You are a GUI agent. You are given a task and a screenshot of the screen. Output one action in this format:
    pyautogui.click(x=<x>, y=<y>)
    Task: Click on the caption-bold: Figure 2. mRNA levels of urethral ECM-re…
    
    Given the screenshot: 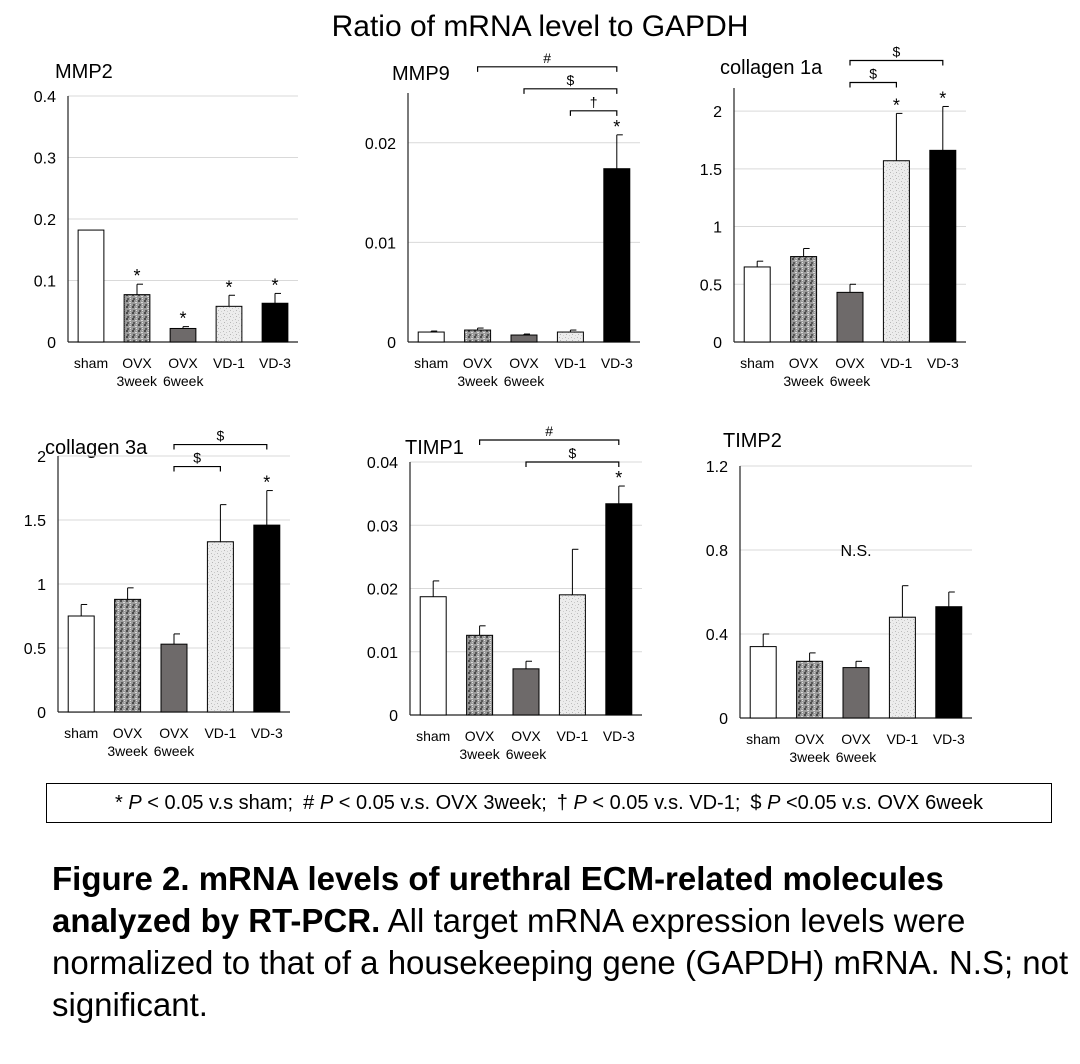 What is the action you would take?
    pyautogui.click(x=498, y=899)
    